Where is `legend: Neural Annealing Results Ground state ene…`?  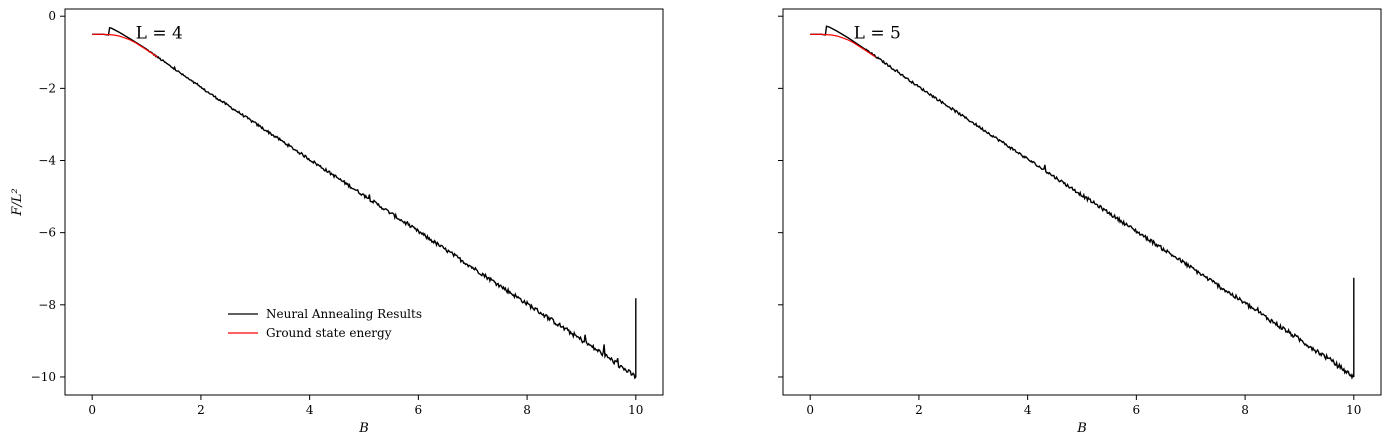 legend: Neural Annealing Results Ground state ene… is located at coordinates (325, 323).